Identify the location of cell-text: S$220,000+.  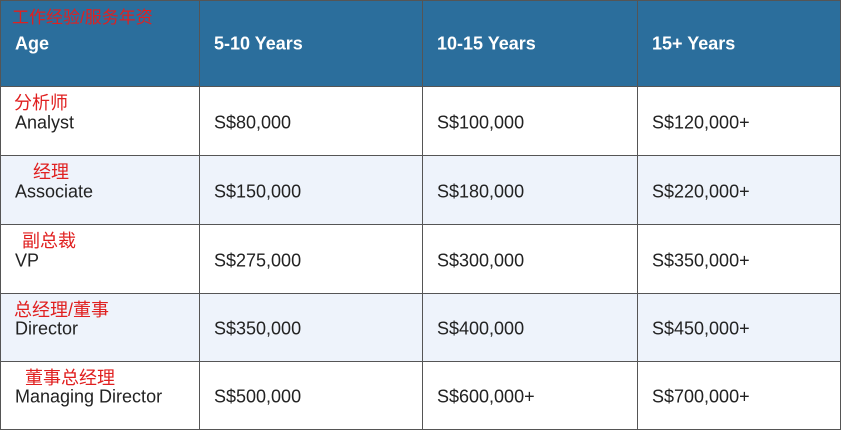
(701, 191).